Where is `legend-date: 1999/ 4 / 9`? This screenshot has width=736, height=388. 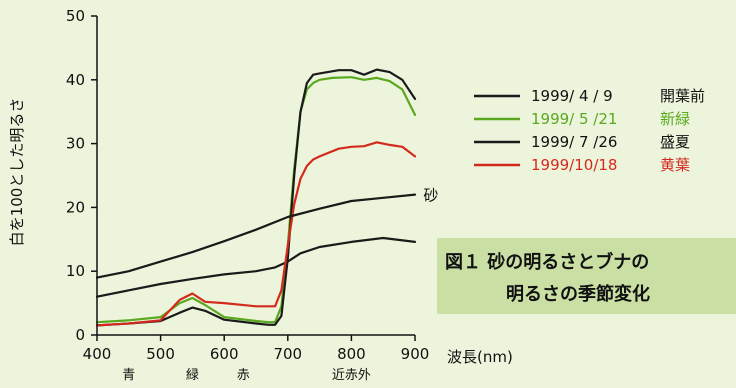
legend-date: 1999/ 4 / 9 is located at coordinates (572, 96).